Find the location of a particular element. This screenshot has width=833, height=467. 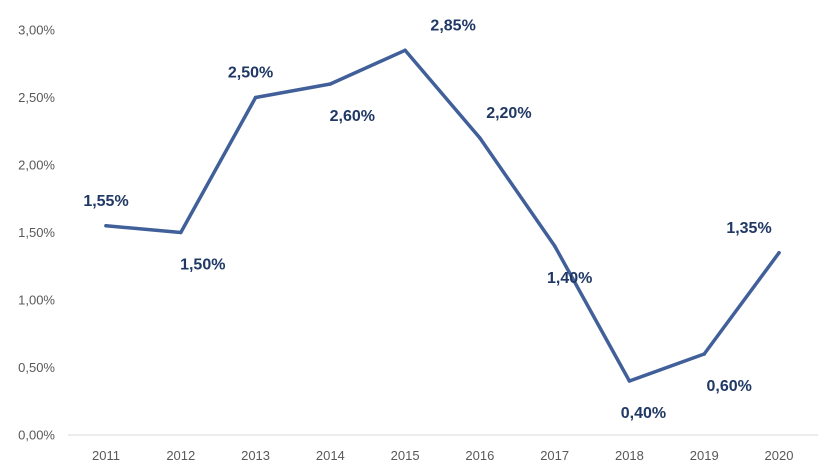

y-axis: 0,00% 0,50% 1,00% 1,50% 2,00% 2,50% 3,00% is located at coordinates (36, 233).